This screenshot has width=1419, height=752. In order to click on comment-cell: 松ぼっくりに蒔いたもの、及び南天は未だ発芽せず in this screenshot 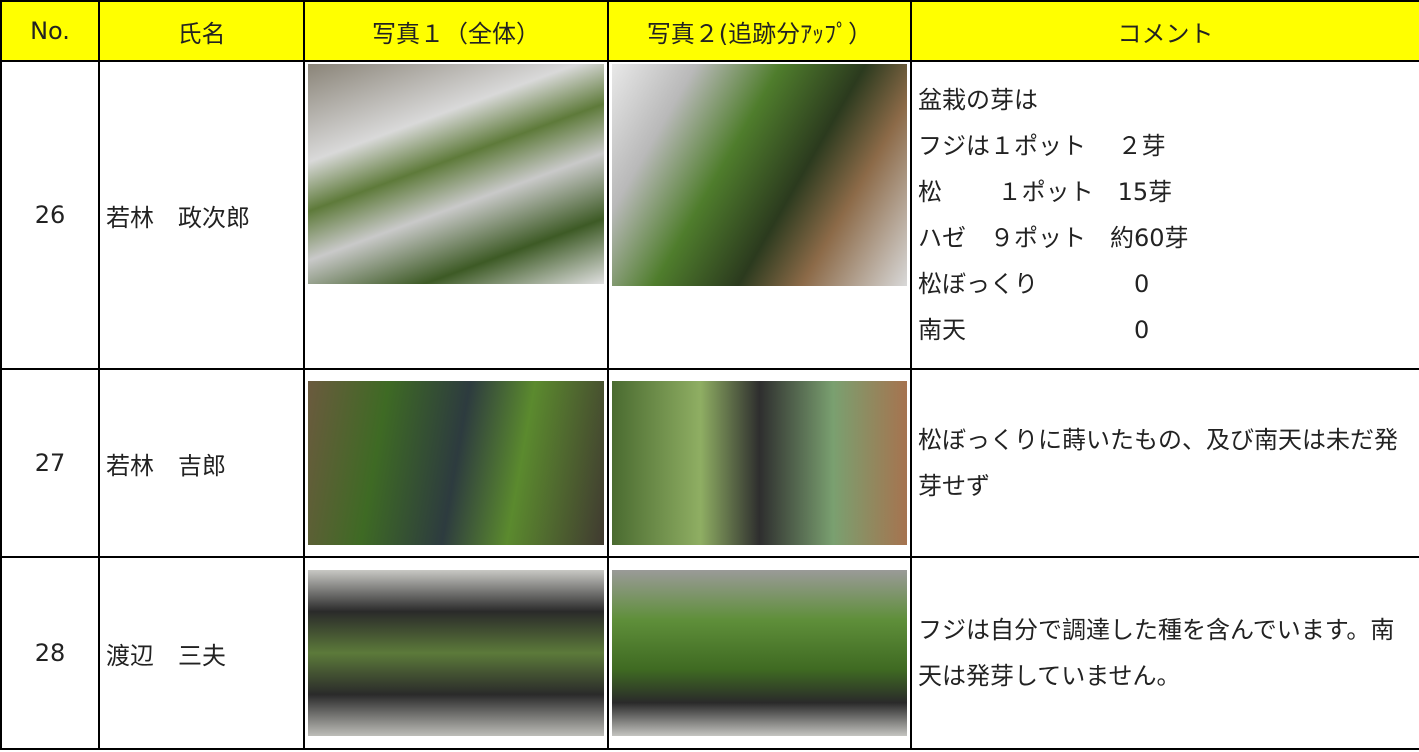, I will do `click(1164, 463)`.